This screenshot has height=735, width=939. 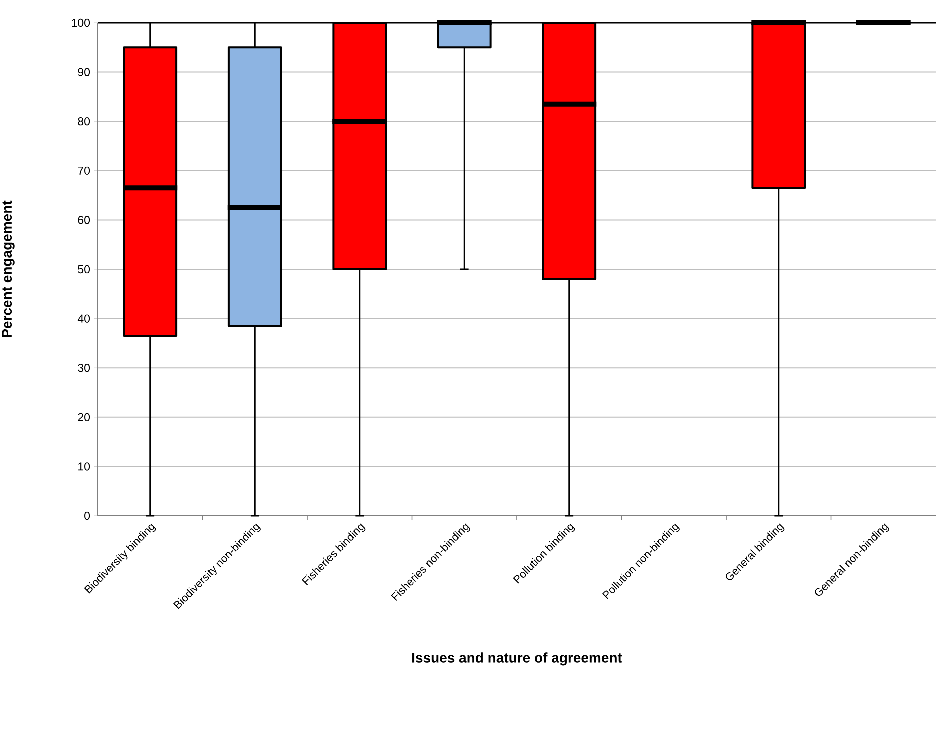 I want to click on y-axis-title: Percent engagement, so click(x=8, y=269).